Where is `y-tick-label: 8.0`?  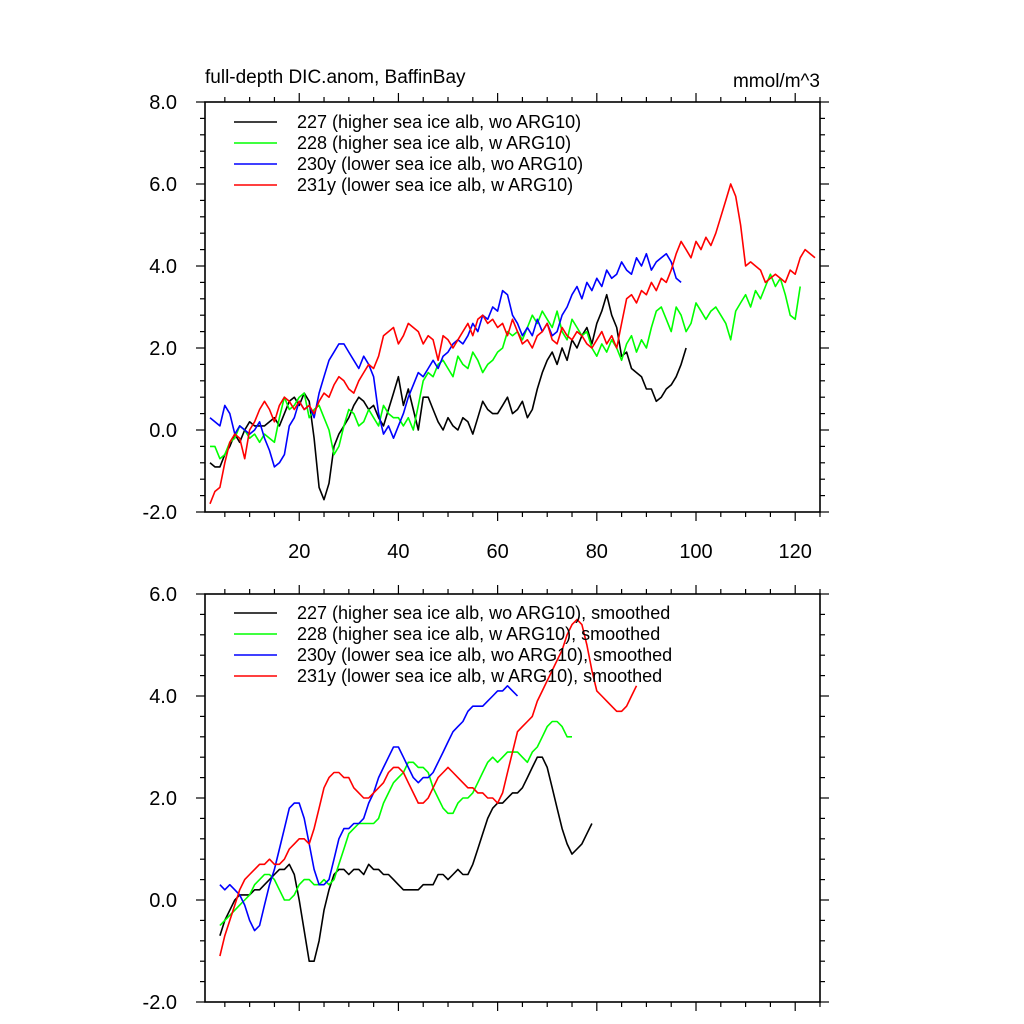
y-tick-label: 8.0 is located at coordinates (163, 103).